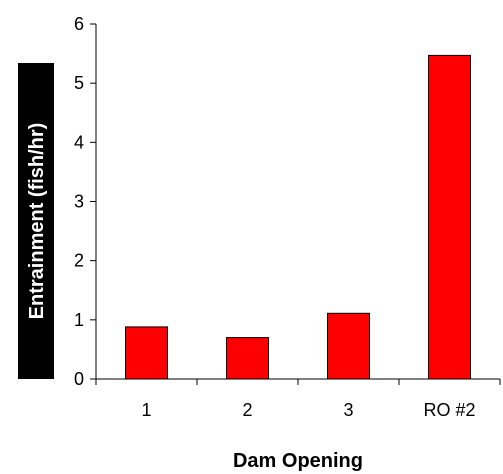  I want to click on y-axis-title: Entrainment (fish/hr), so click(36, 221).